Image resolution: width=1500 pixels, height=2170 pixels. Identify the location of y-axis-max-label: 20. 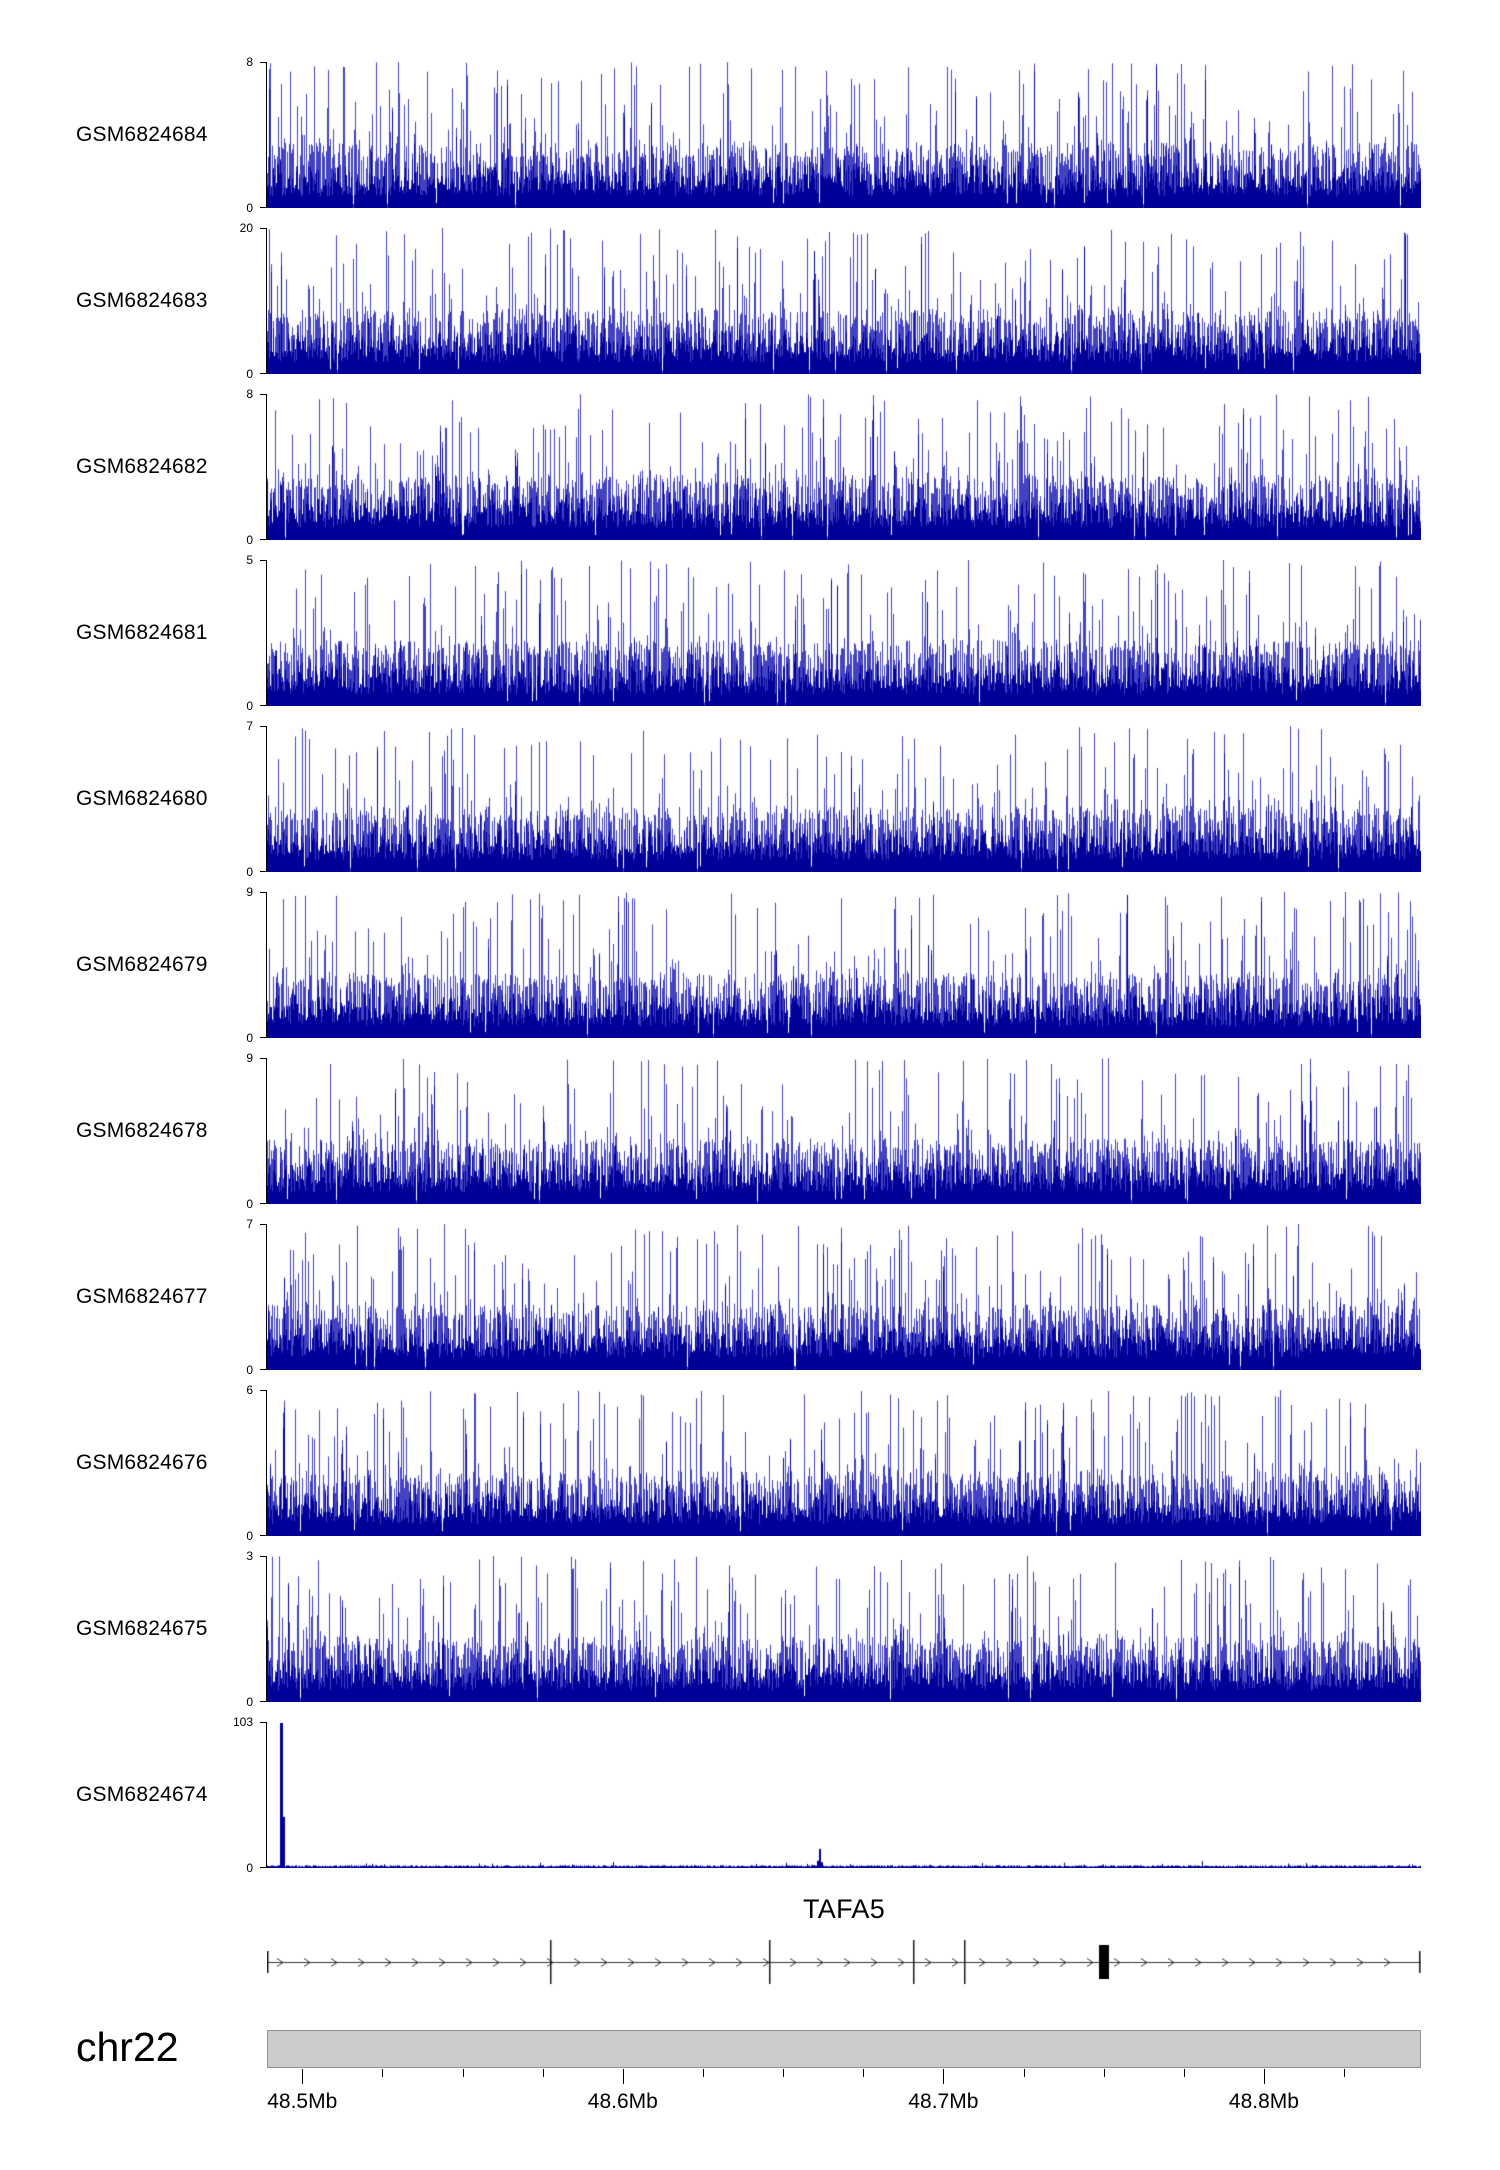
(246, 228).